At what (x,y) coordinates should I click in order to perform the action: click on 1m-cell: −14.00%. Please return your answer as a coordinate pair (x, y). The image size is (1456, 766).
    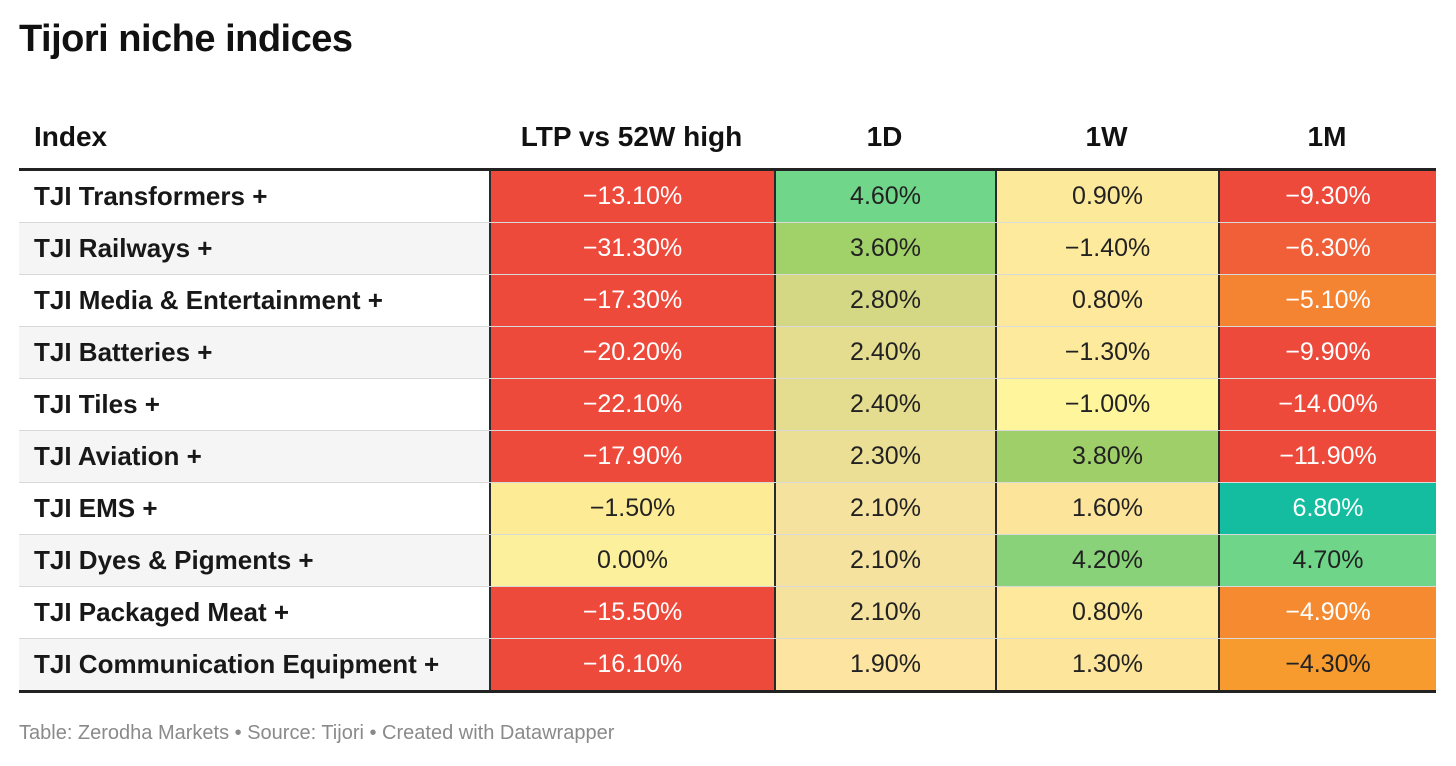
    Looking at the image, I should click on (1327, 404).